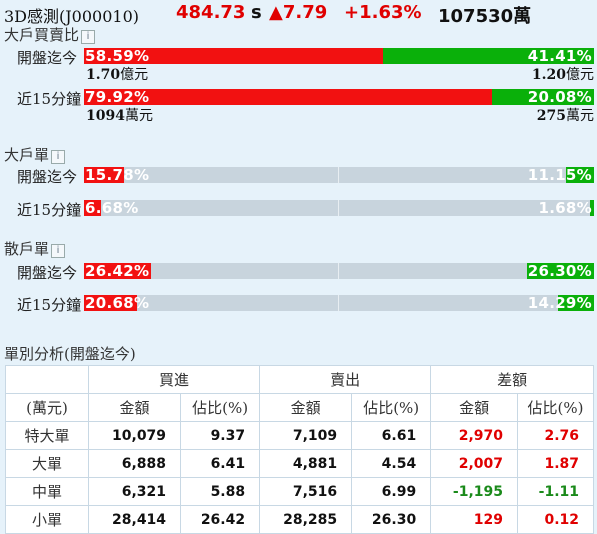  What do you see at coordinates (220, 435) in the screenshot?
I see `buy-share-cell: 9.37` at bounding box center [220, 435].